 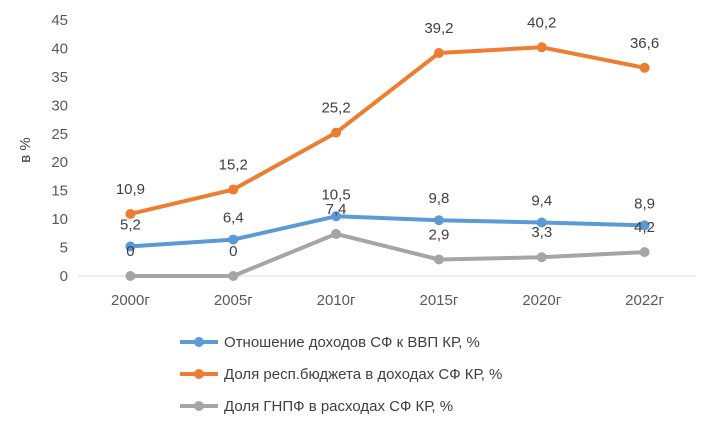 I want to click on data-label: 9,4, so click(x=541, y=201).